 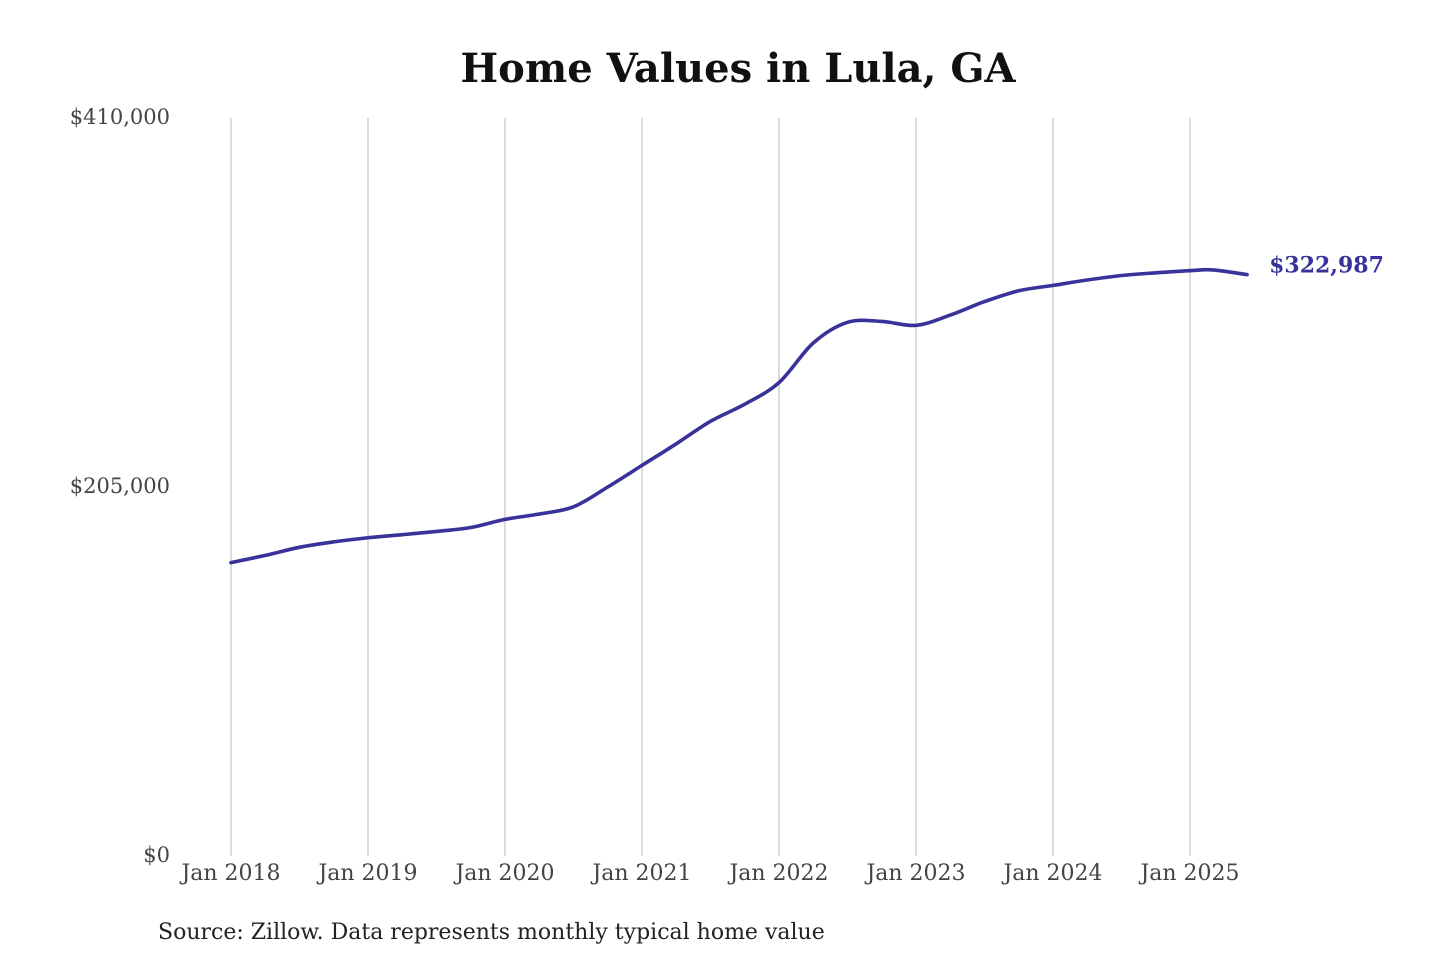 I want to click on x-tick-label: Jan 2023, so click(x=914, y=873).